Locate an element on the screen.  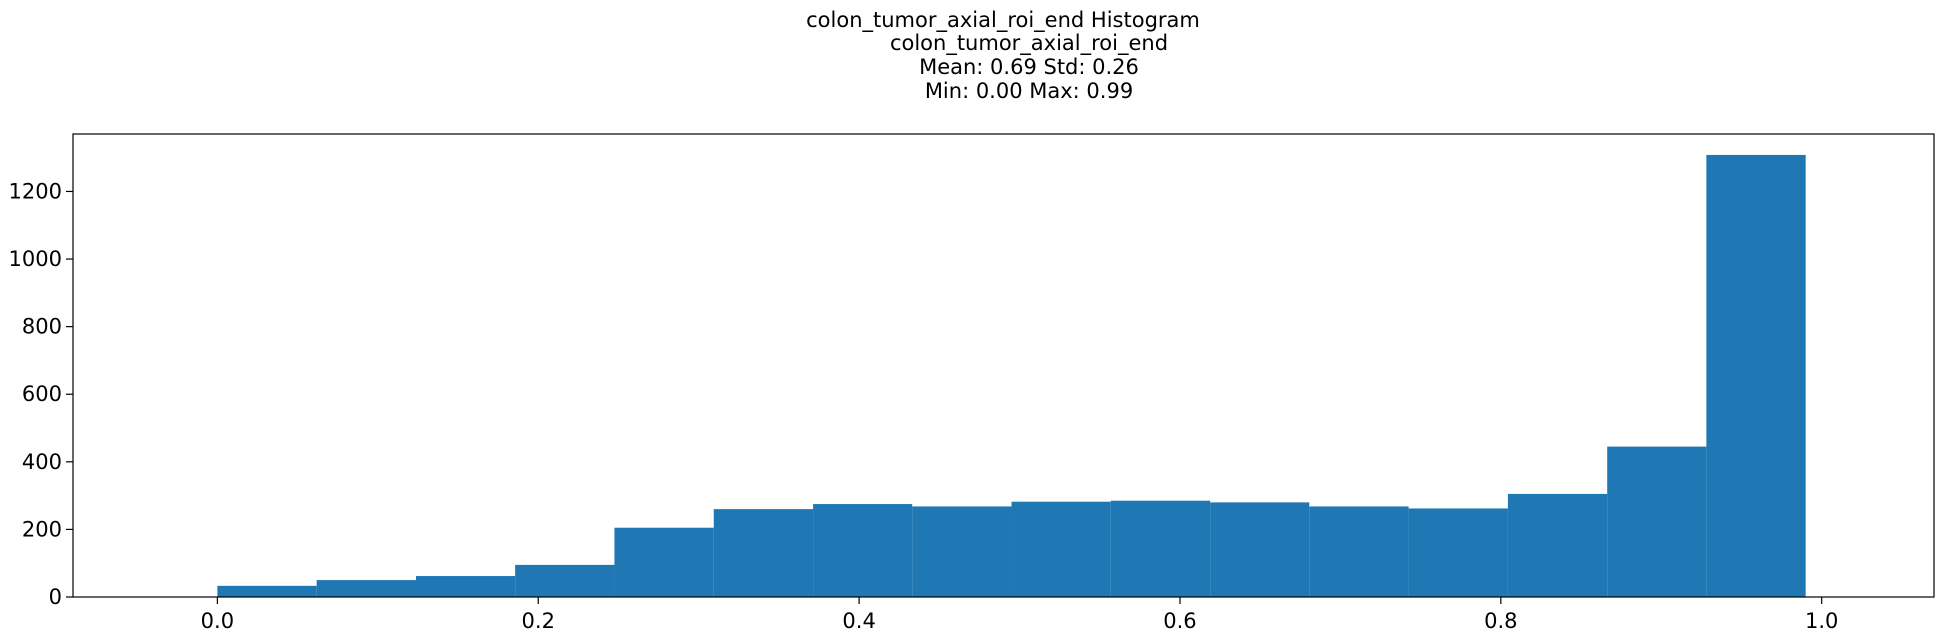
x-tick-label: 0.8 is located at coordinates (1500, 621).